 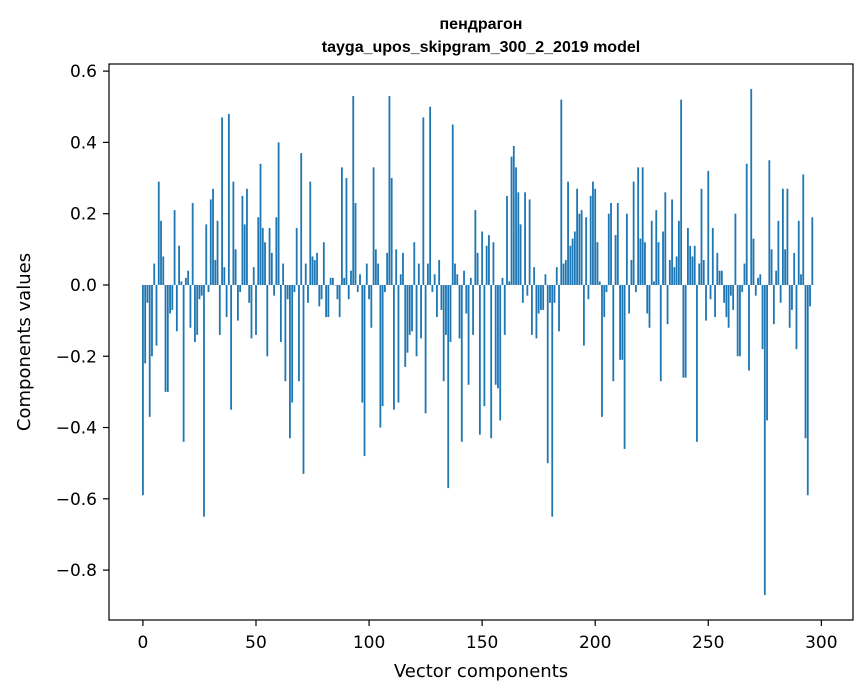 I want to click on x-tick-label: 250, so click(x=708, y=643).